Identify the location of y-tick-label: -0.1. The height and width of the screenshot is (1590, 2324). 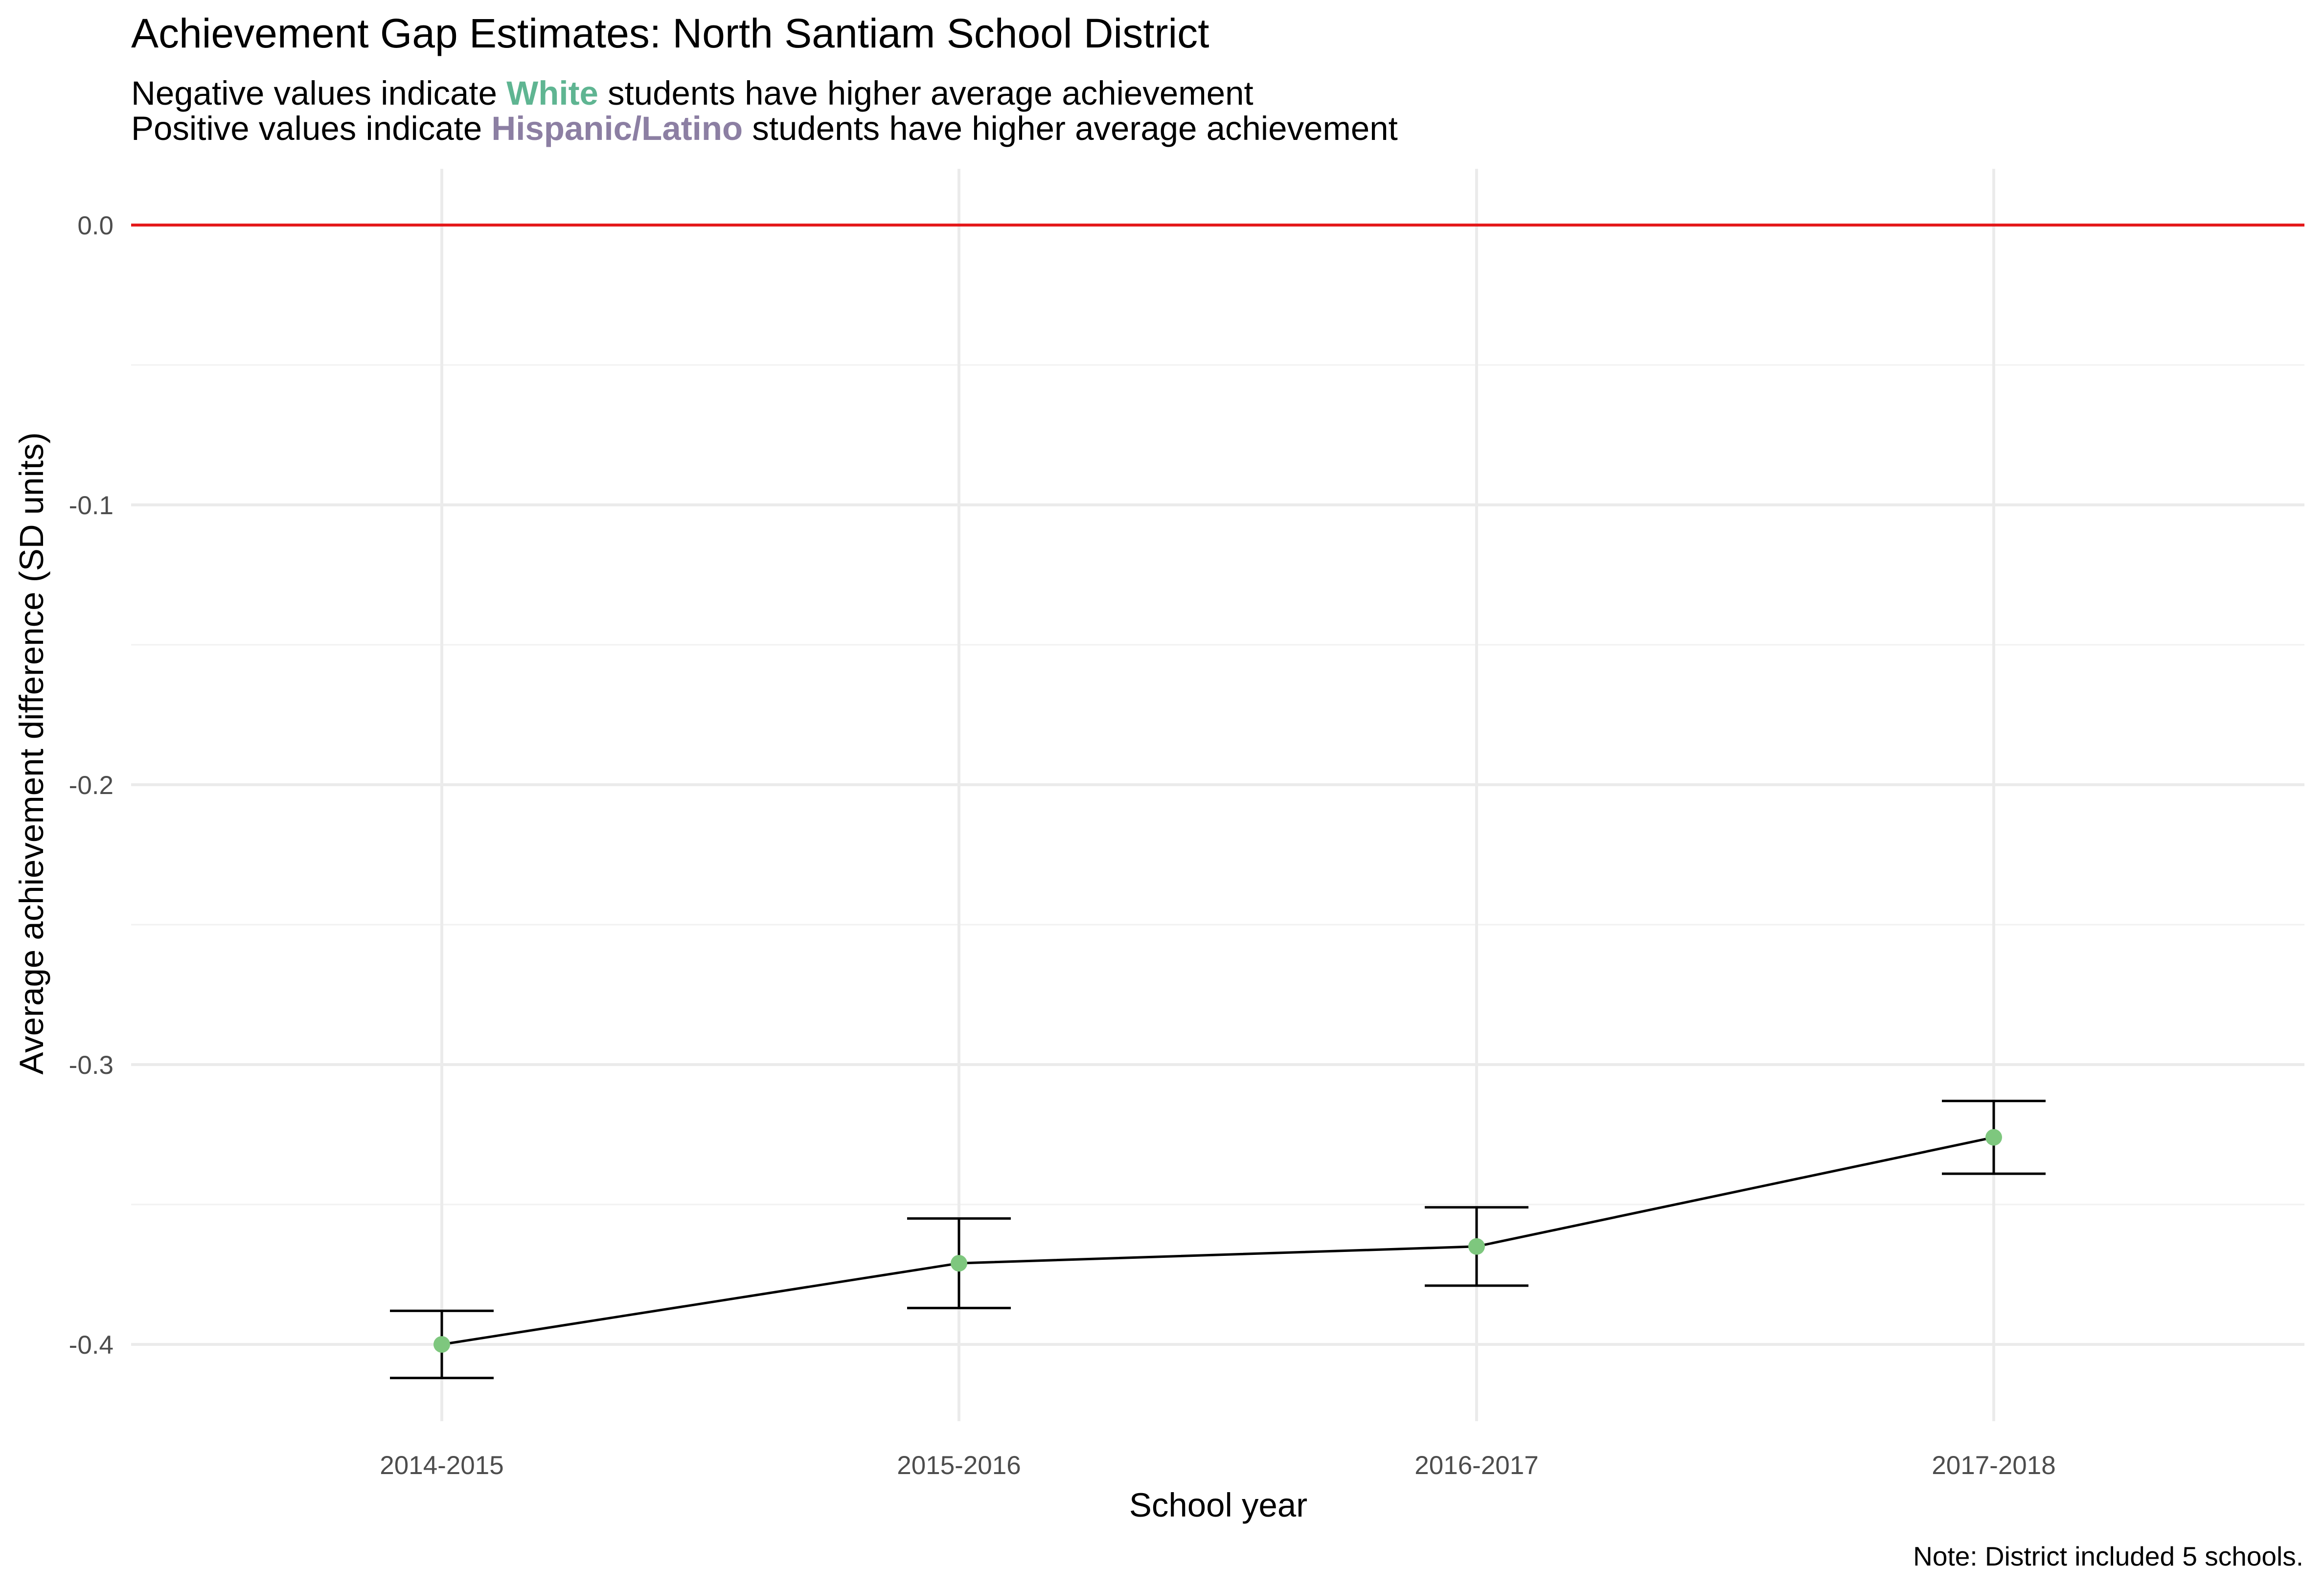
(92, 506).